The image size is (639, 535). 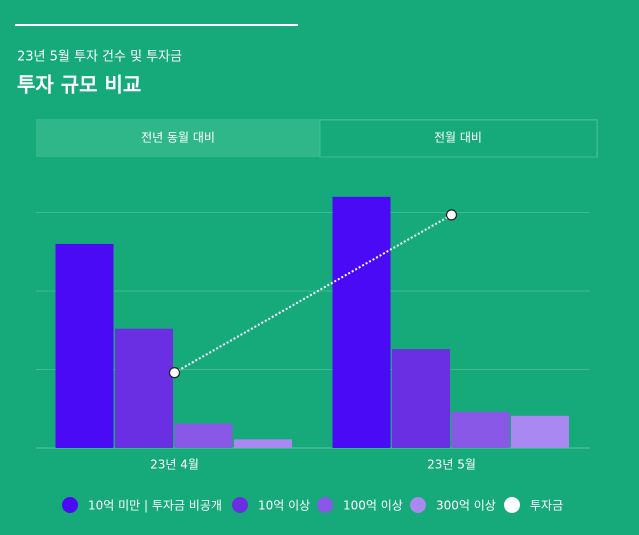 I want to click on line, so click(x=313, y=294).